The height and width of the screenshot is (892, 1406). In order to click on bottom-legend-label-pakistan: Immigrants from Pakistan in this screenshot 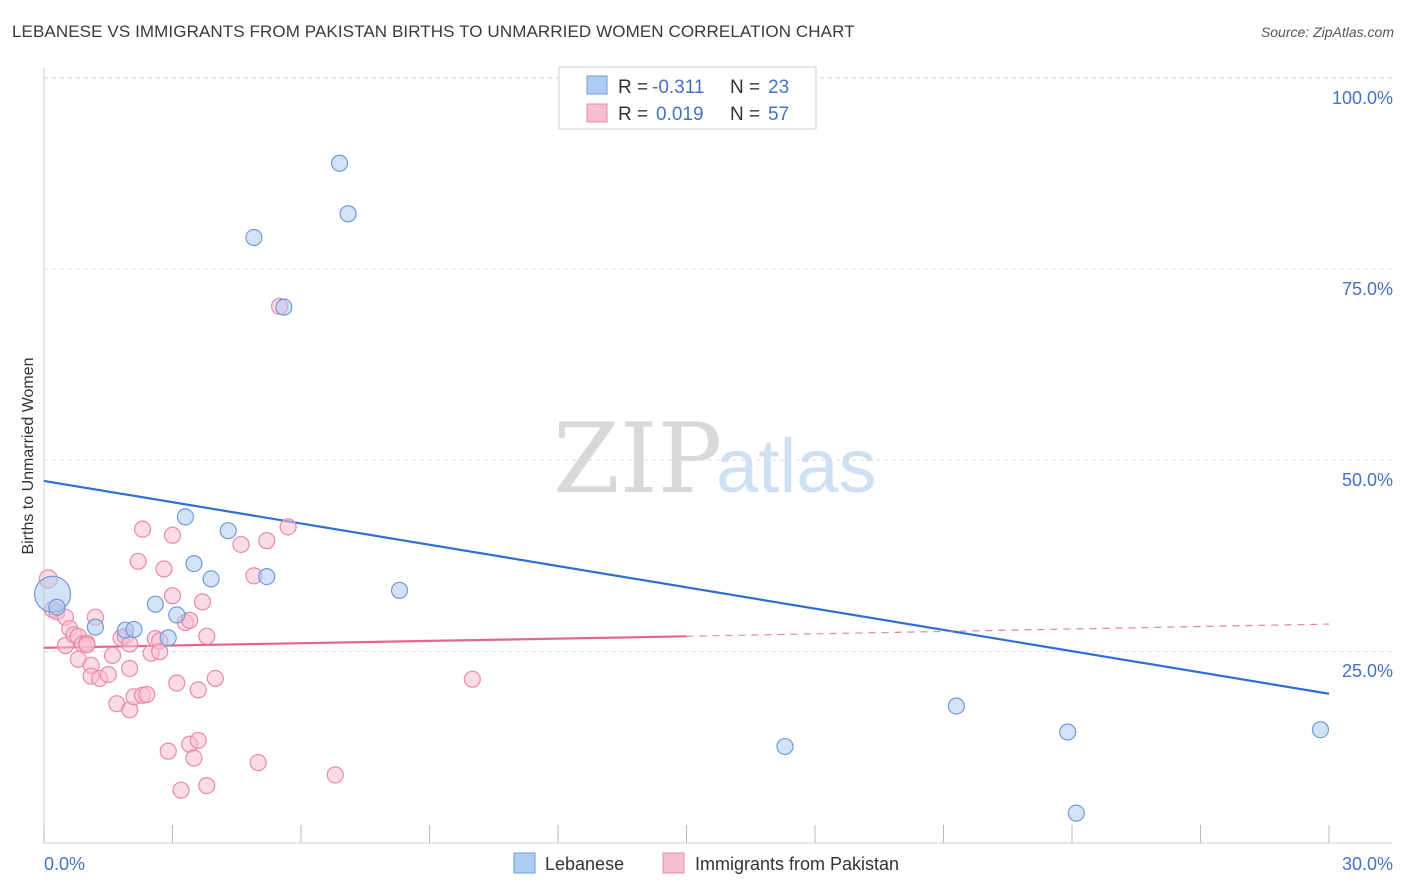, I will do `click(797, 864)`.